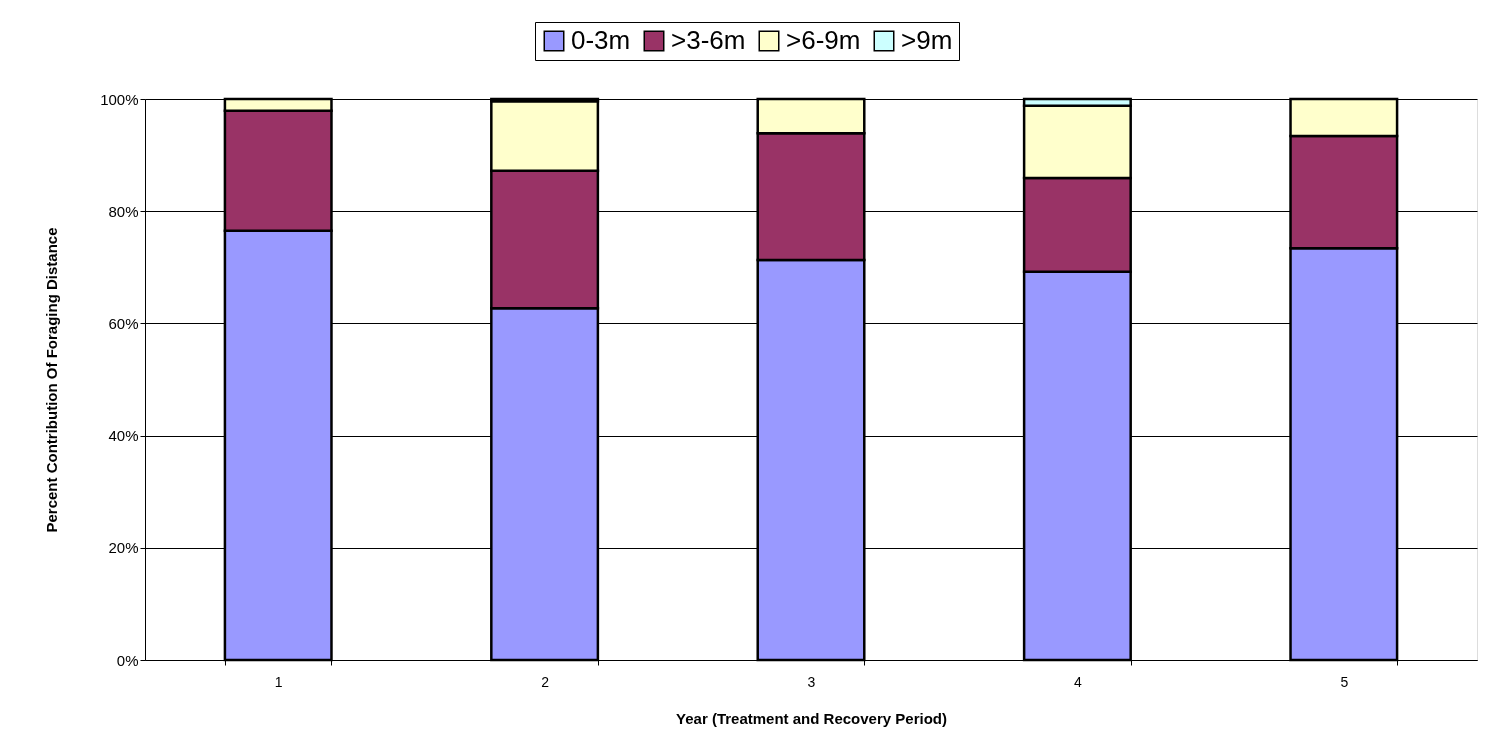 This screenshot has width=1494, height=747. I want to click on y-tick-label: 20%, so click(123, 548).